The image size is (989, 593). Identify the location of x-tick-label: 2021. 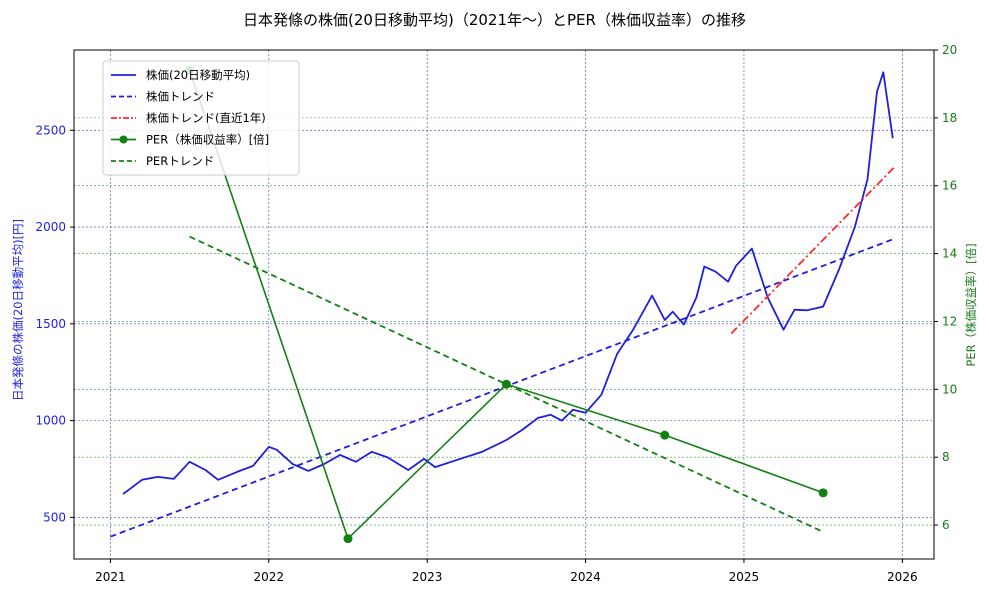
(110, 577).